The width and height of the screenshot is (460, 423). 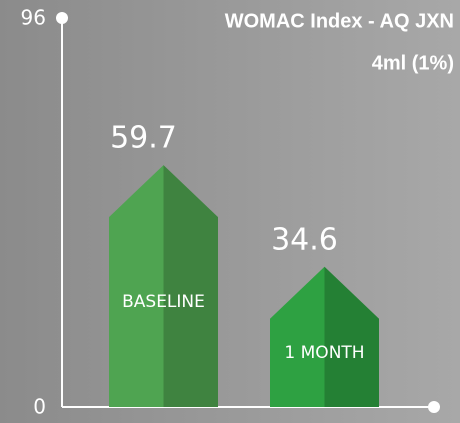 I want to click on chart-subtitle: 4ml (1%), so click(x=413, y=63).